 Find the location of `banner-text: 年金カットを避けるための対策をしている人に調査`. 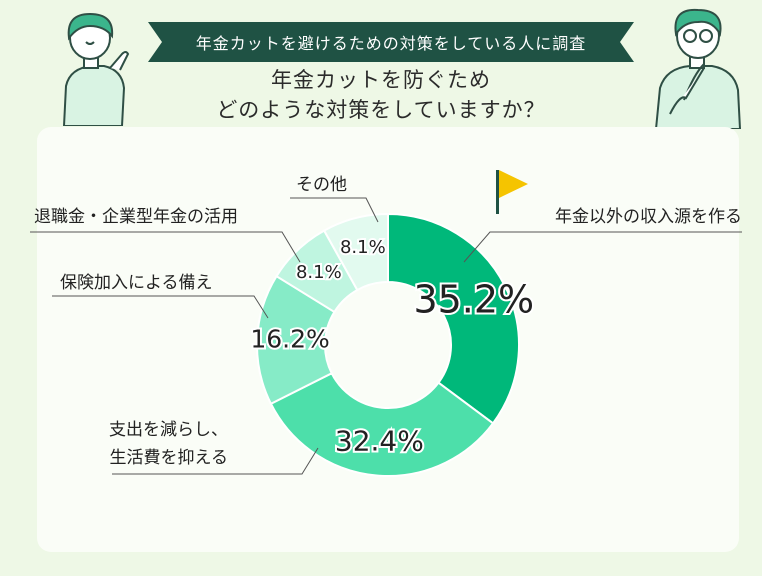

banner-text: 年金カットを避けるための対策をしている人に調査 is located at coordinates (391, 43).